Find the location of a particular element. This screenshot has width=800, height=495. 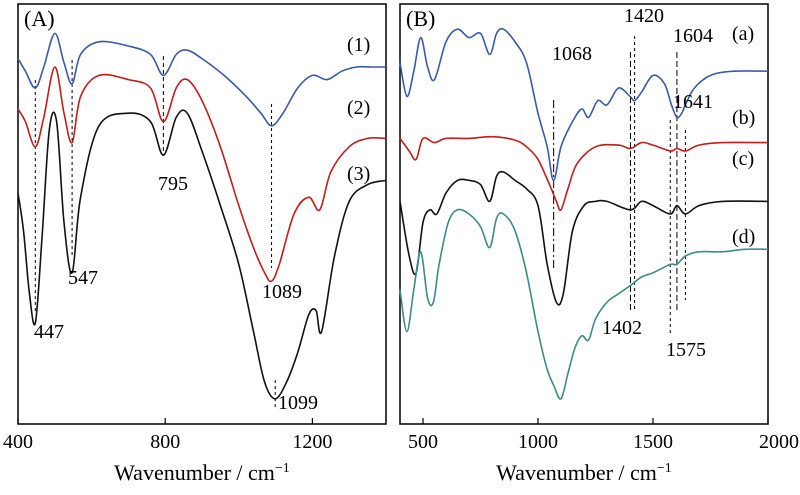

panel-a-ticks: 400 800 1200 is located at coordinates (167, 435).